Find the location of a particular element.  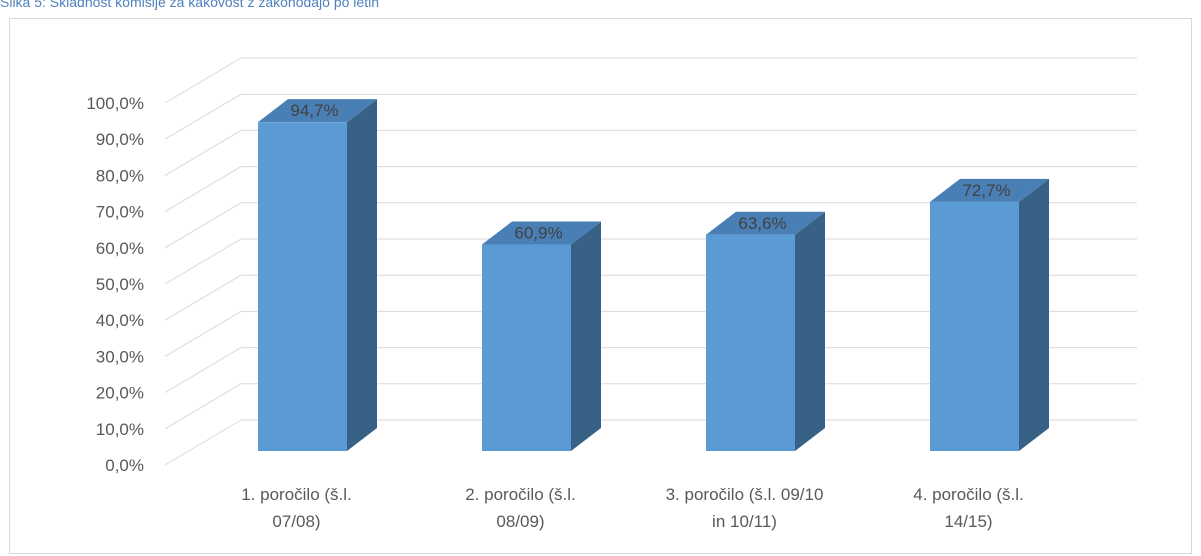

y-tick-label: 60,0% is located at coordinates (120, 248).